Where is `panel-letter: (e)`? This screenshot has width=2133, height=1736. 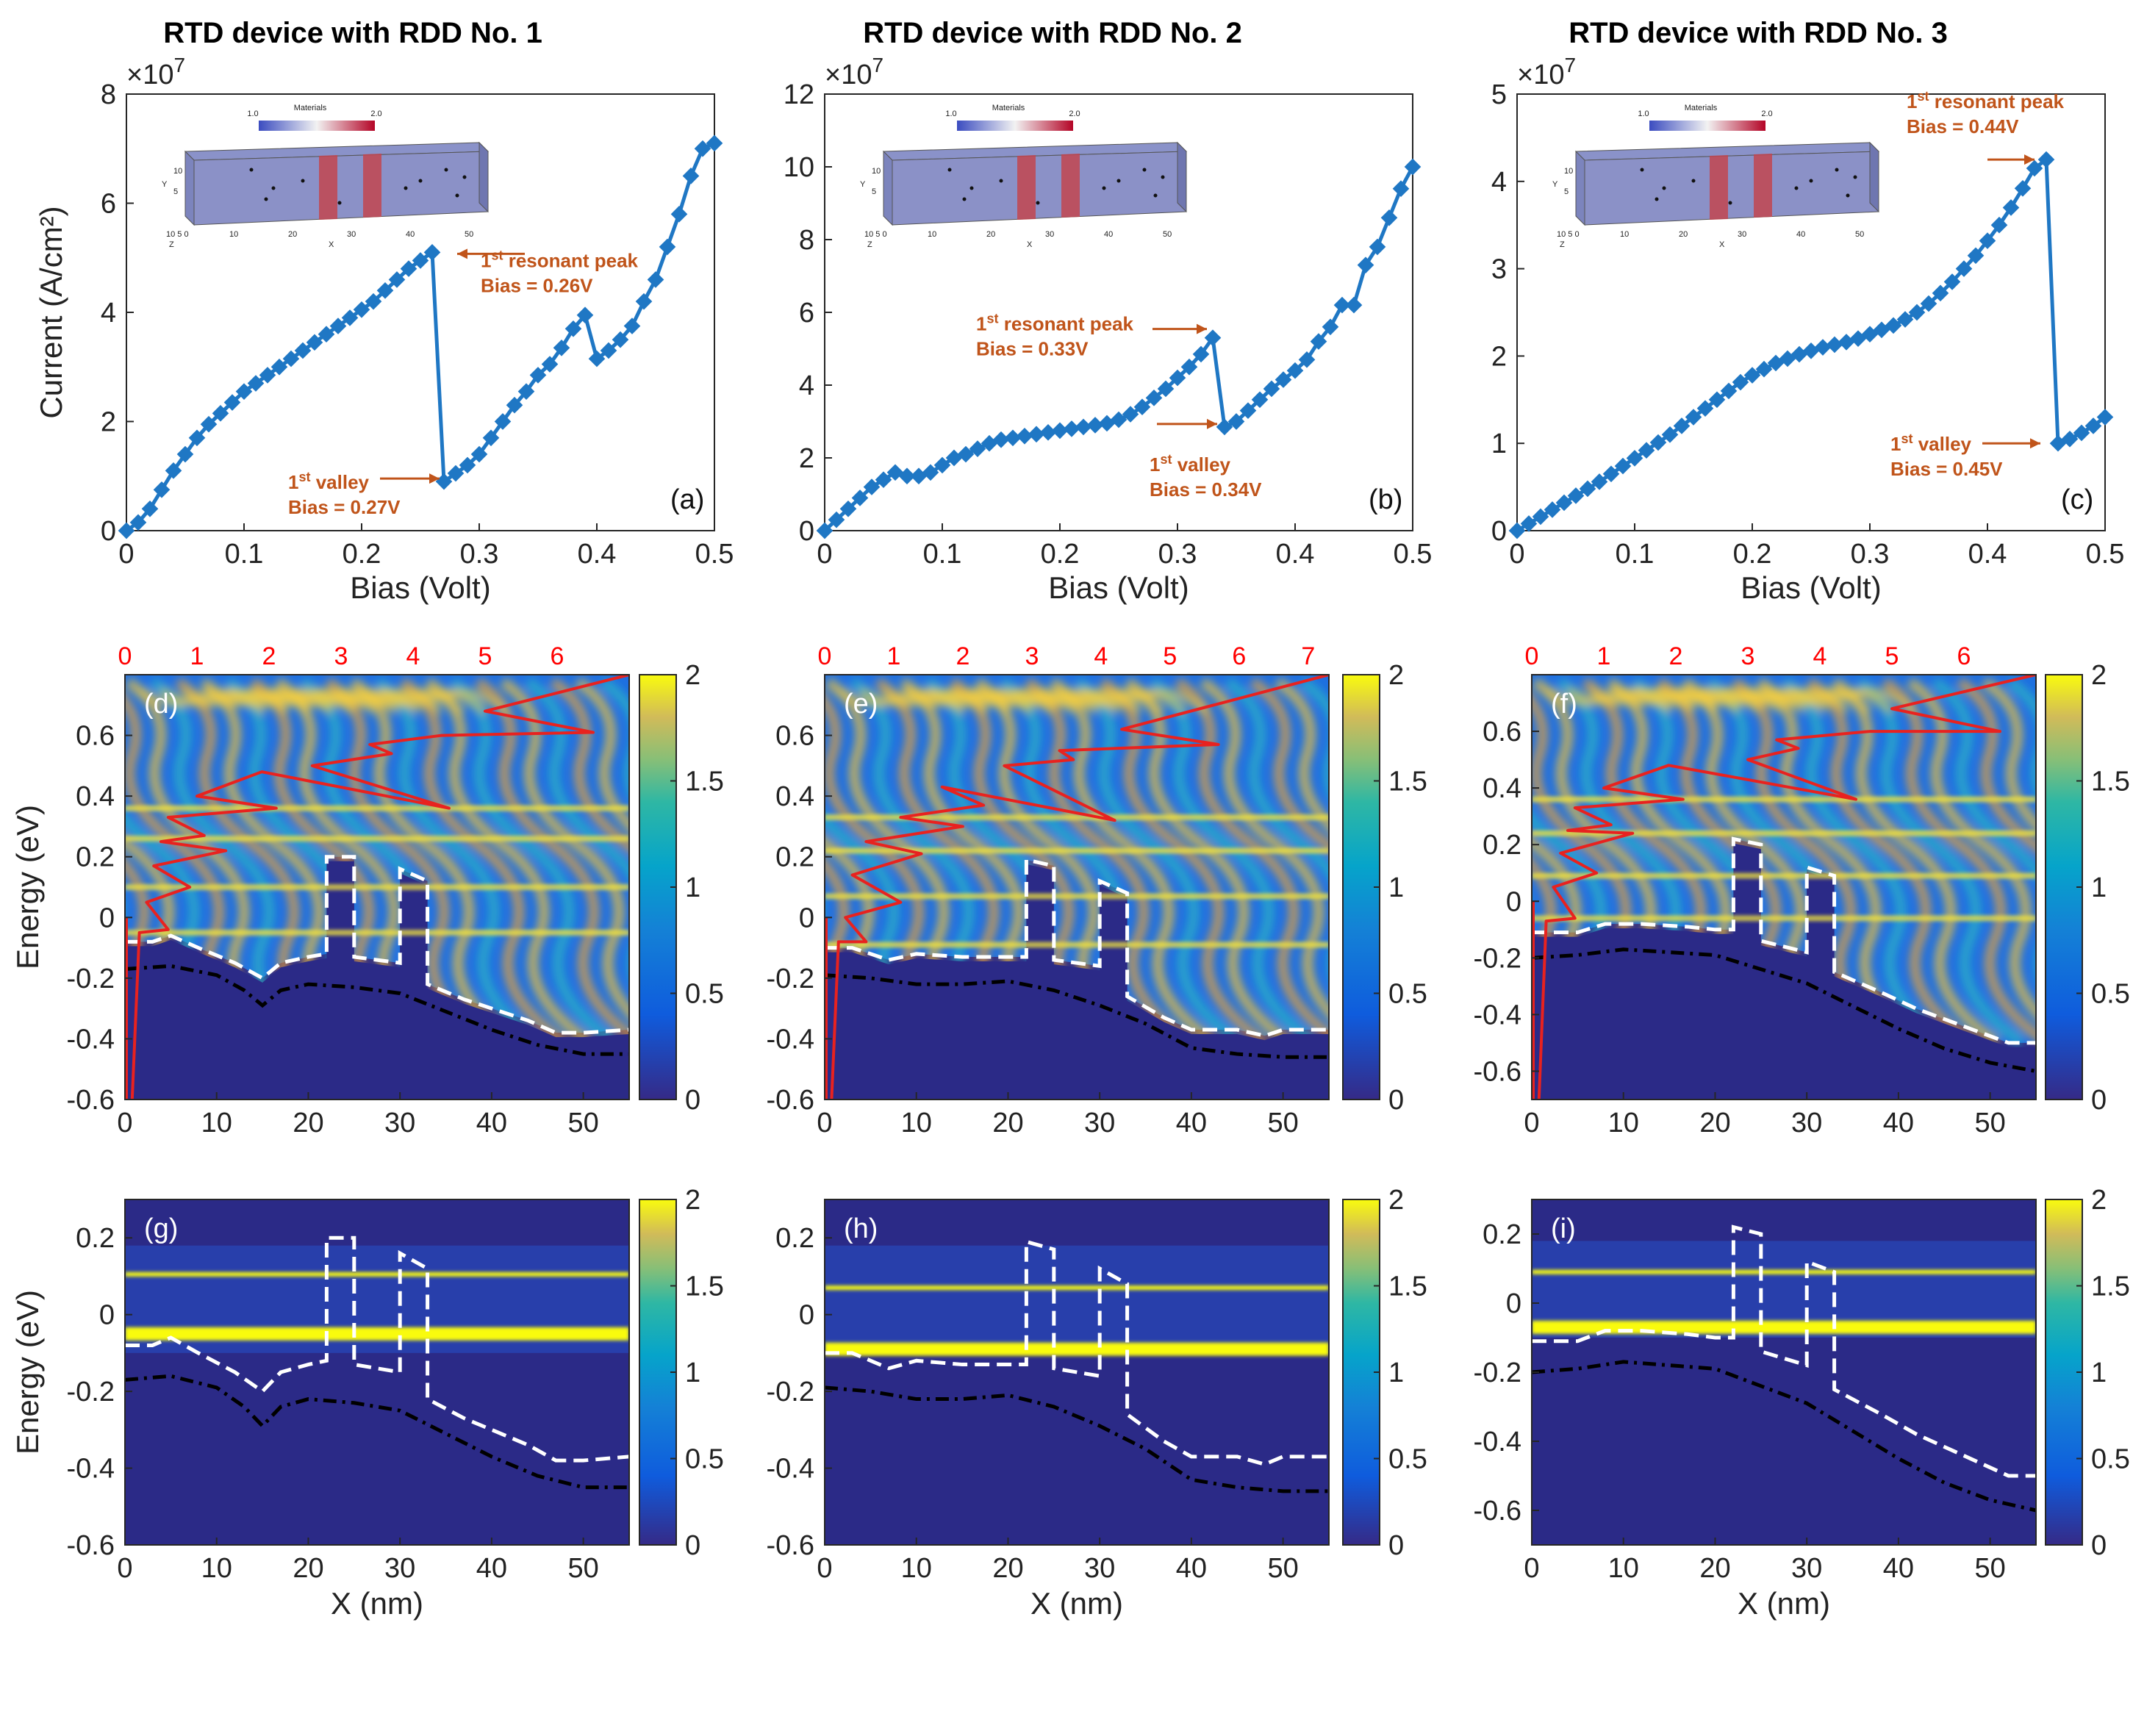 panel-letter: (e) is located at coordinates (861, 704).